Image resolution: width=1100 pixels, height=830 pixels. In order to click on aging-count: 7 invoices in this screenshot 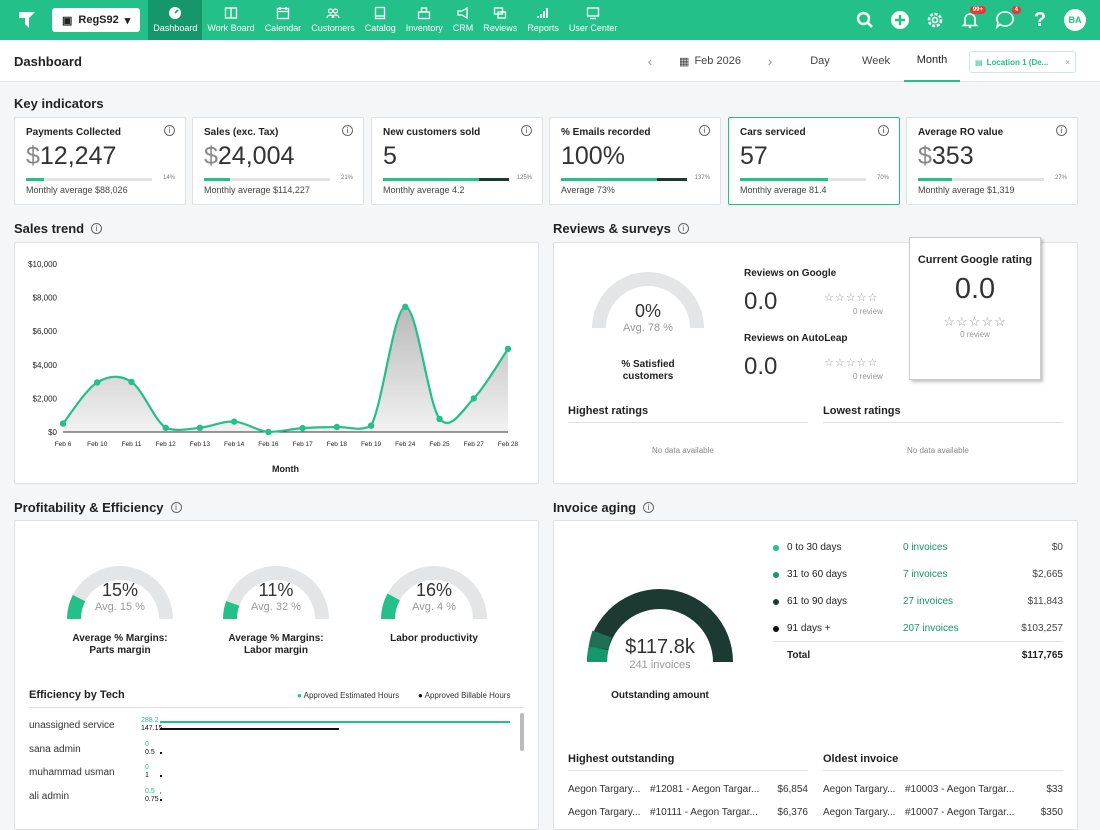, I will do `click(925, 574)`.